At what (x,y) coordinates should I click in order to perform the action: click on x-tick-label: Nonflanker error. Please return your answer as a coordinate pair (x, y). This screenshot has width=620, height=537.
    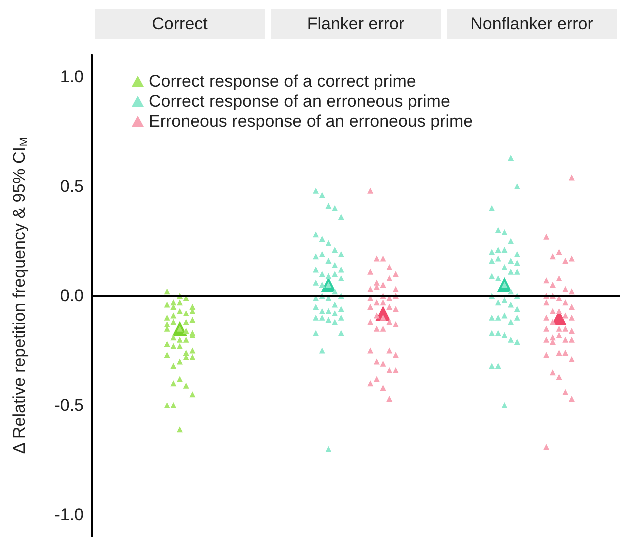
    Looking at the image, I should click on (532, 24).